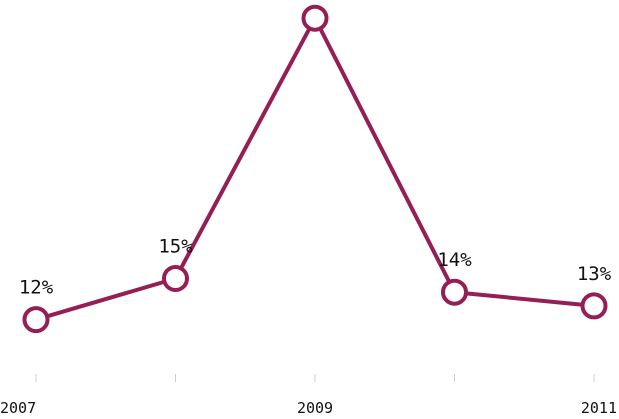 This screenshot has height=419, width=619. Describe the element at coordinates (315, 407) in the screenshot. I see `x-tick-label: 2009` at that location.